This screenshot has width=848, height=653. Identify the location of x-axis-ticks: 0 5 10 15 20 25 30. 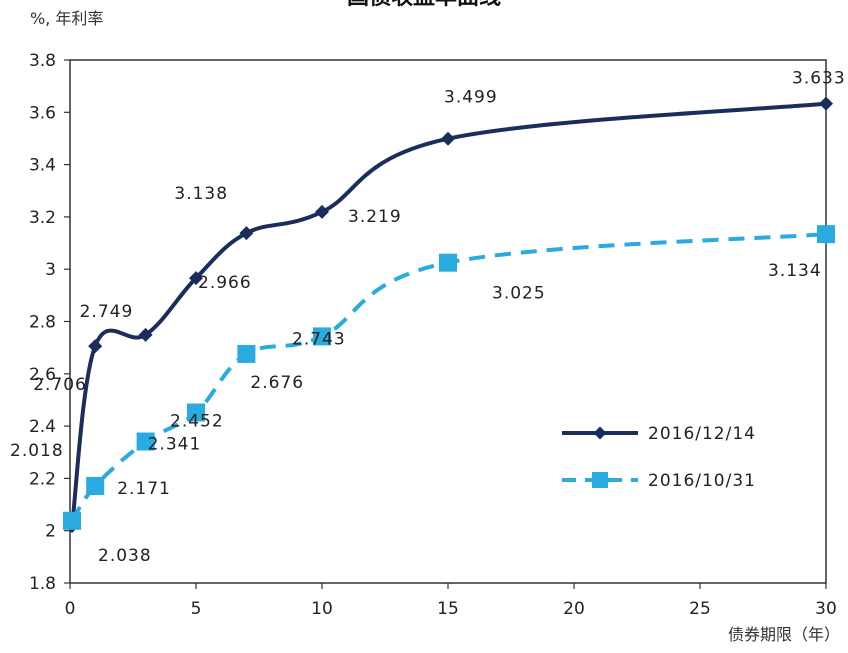
(451, 601).